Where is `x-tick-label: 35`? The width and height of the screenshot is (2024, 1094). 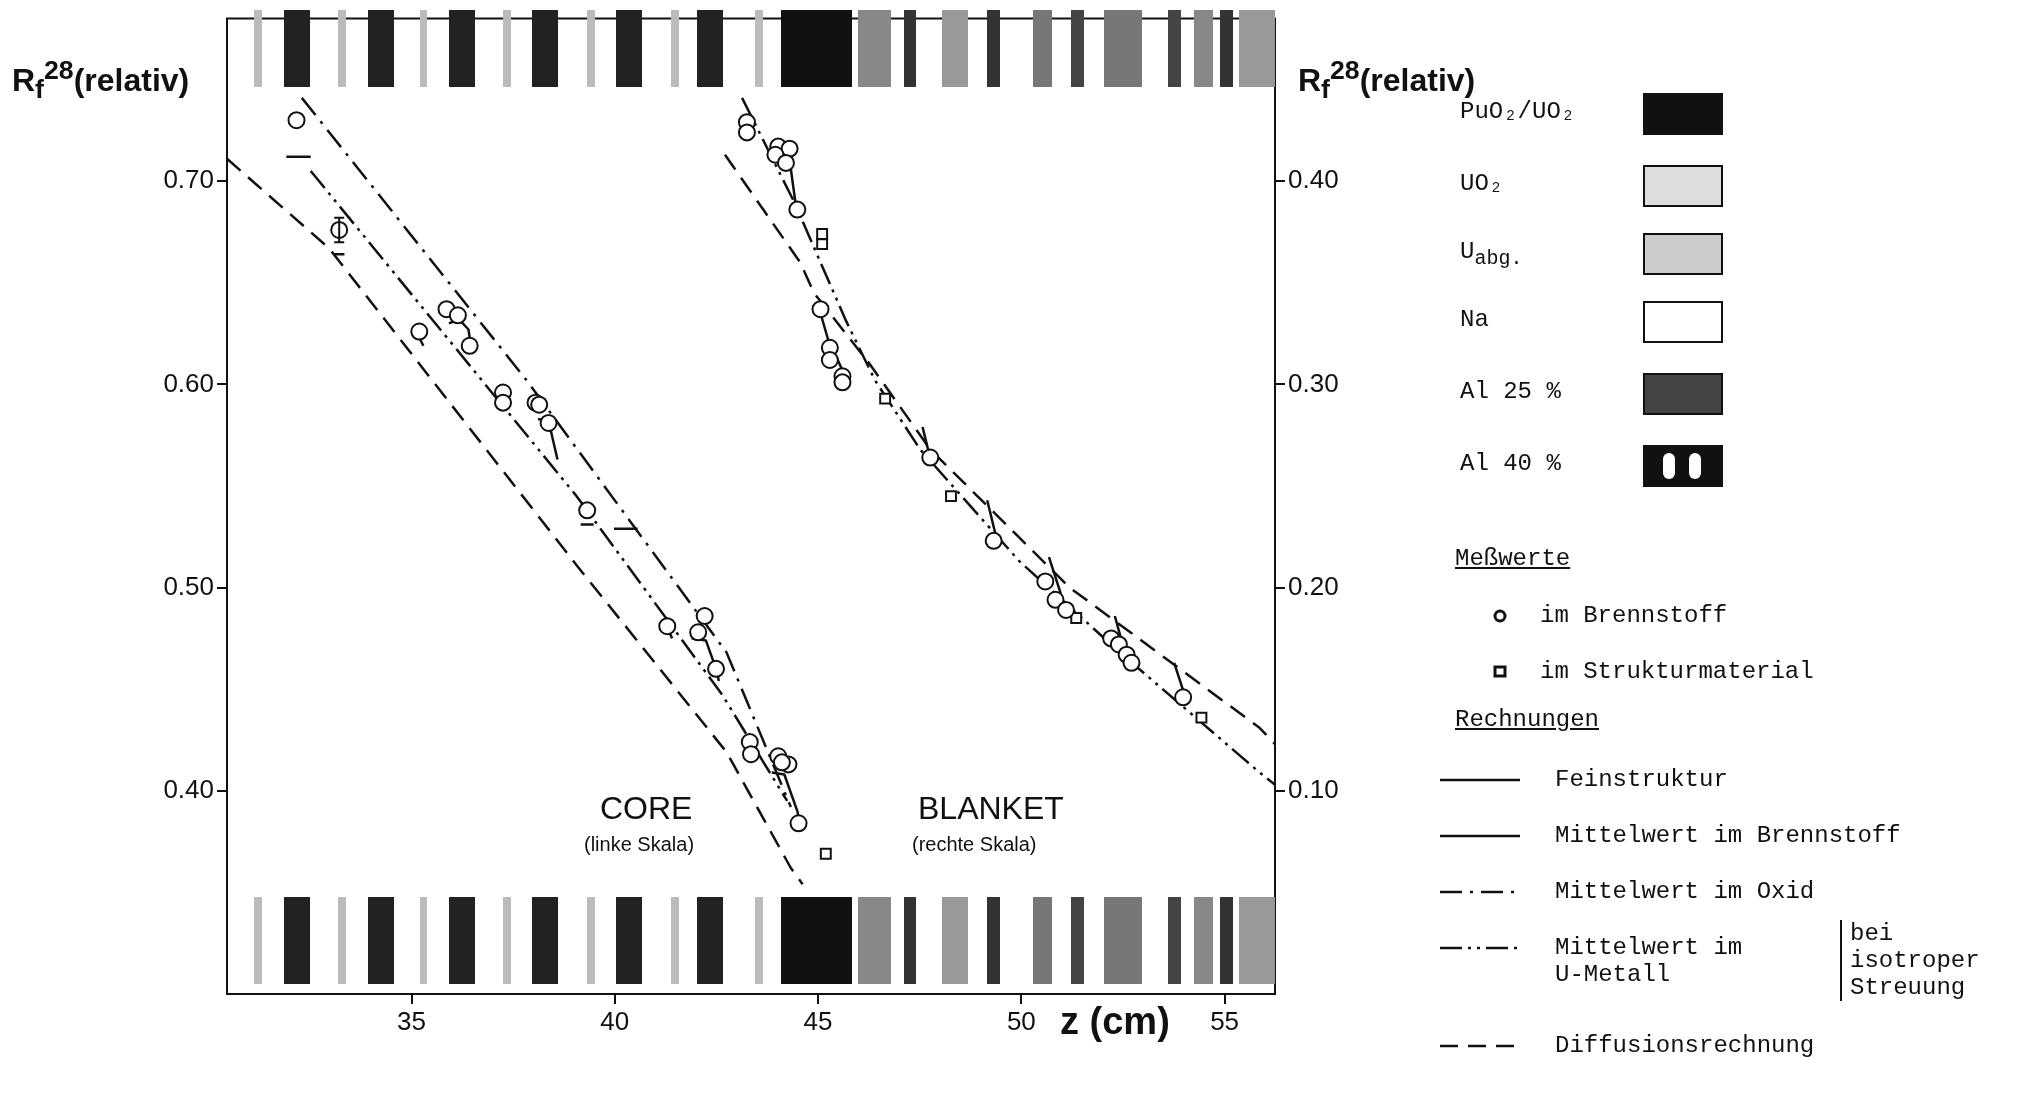 x-tick-label: 35 is located at coordinates (412, 1020).